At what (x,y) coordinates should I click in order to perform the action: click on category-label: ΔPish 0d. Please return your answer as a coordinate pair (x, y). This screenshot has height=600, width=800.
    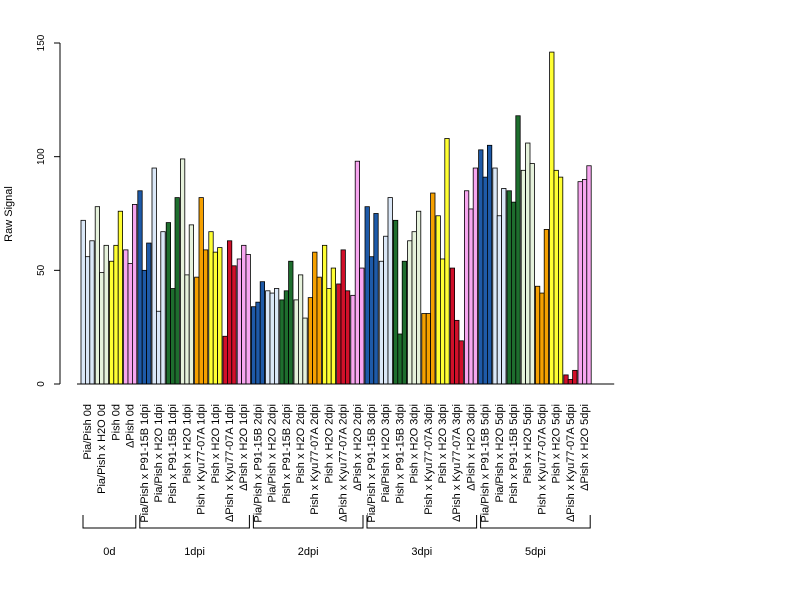
    Looking at the image, I should click on (131, 426).